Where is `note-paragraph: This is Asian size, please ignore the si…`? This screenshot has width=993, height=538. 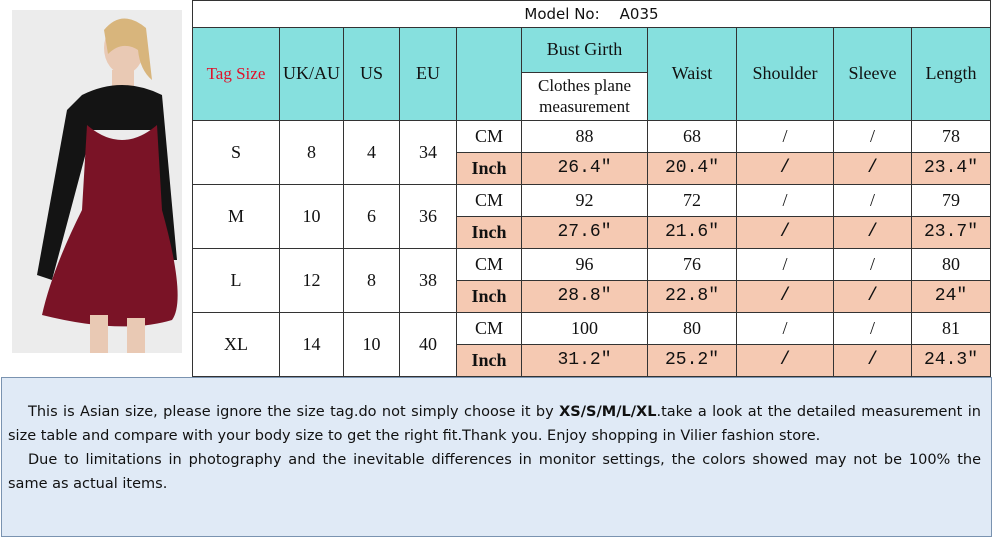 note-paragraph: This is Asian size, please ignore the si… is located at coordinates (494, 424).